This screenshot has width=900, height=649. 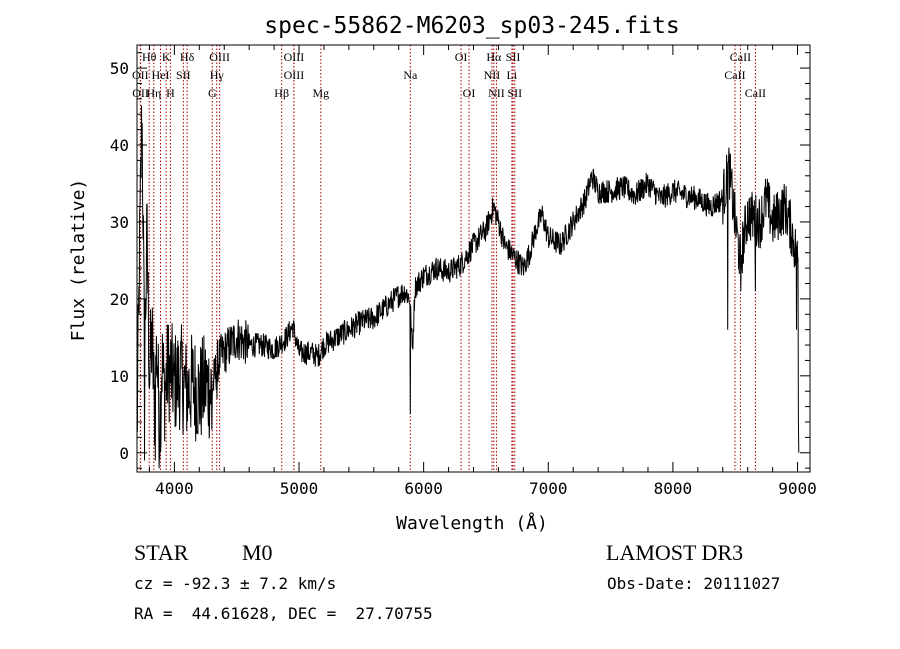 I want to click on emission-line-label: Hη, so click(x=153, y=93).